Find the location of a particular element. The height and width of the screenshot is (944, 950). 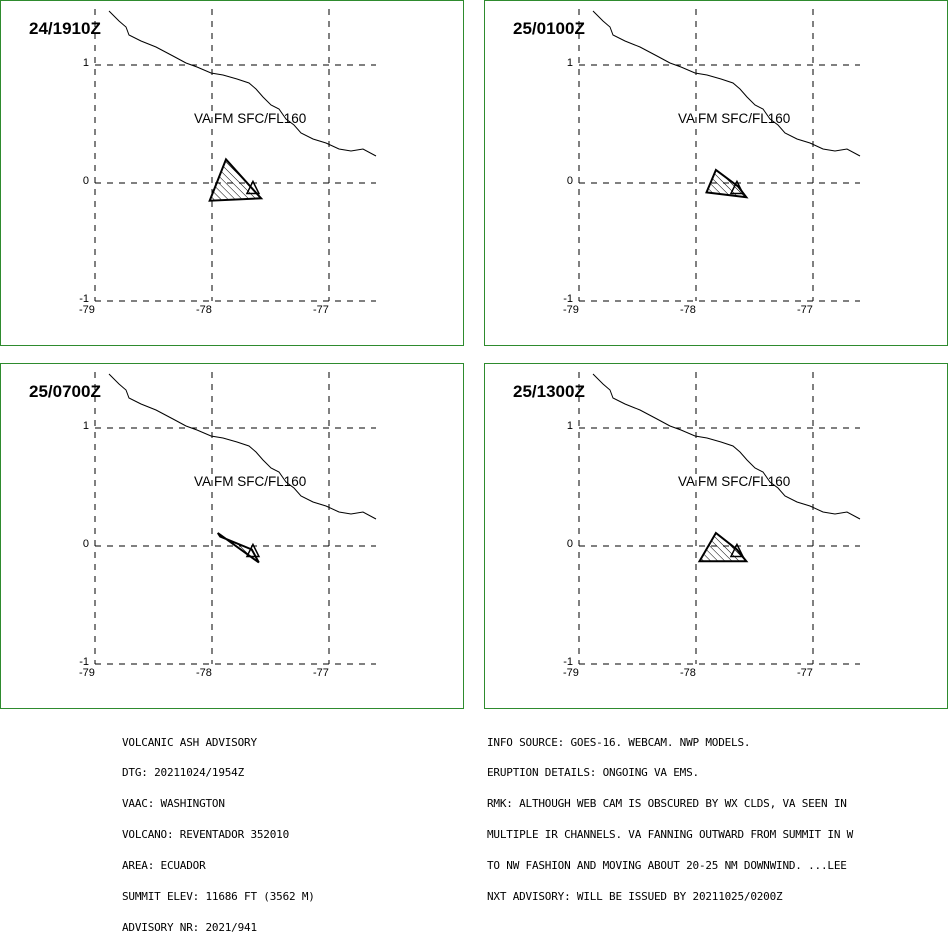

valid-time-label: 25/1300Z is located at coordinates (549, 391).